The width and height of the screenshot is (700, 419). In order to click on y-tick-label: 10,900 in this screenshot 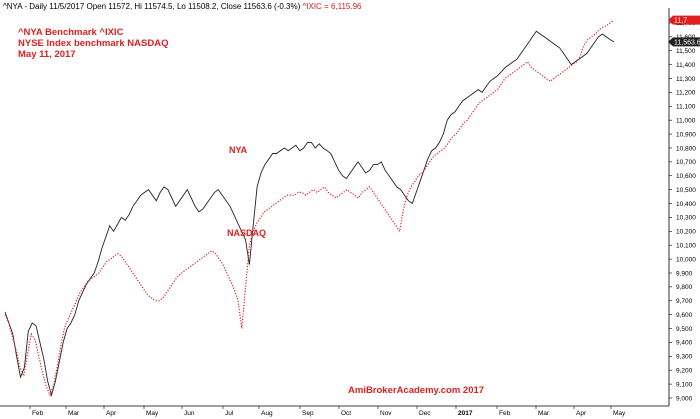, I will do `click(686, 134)`.